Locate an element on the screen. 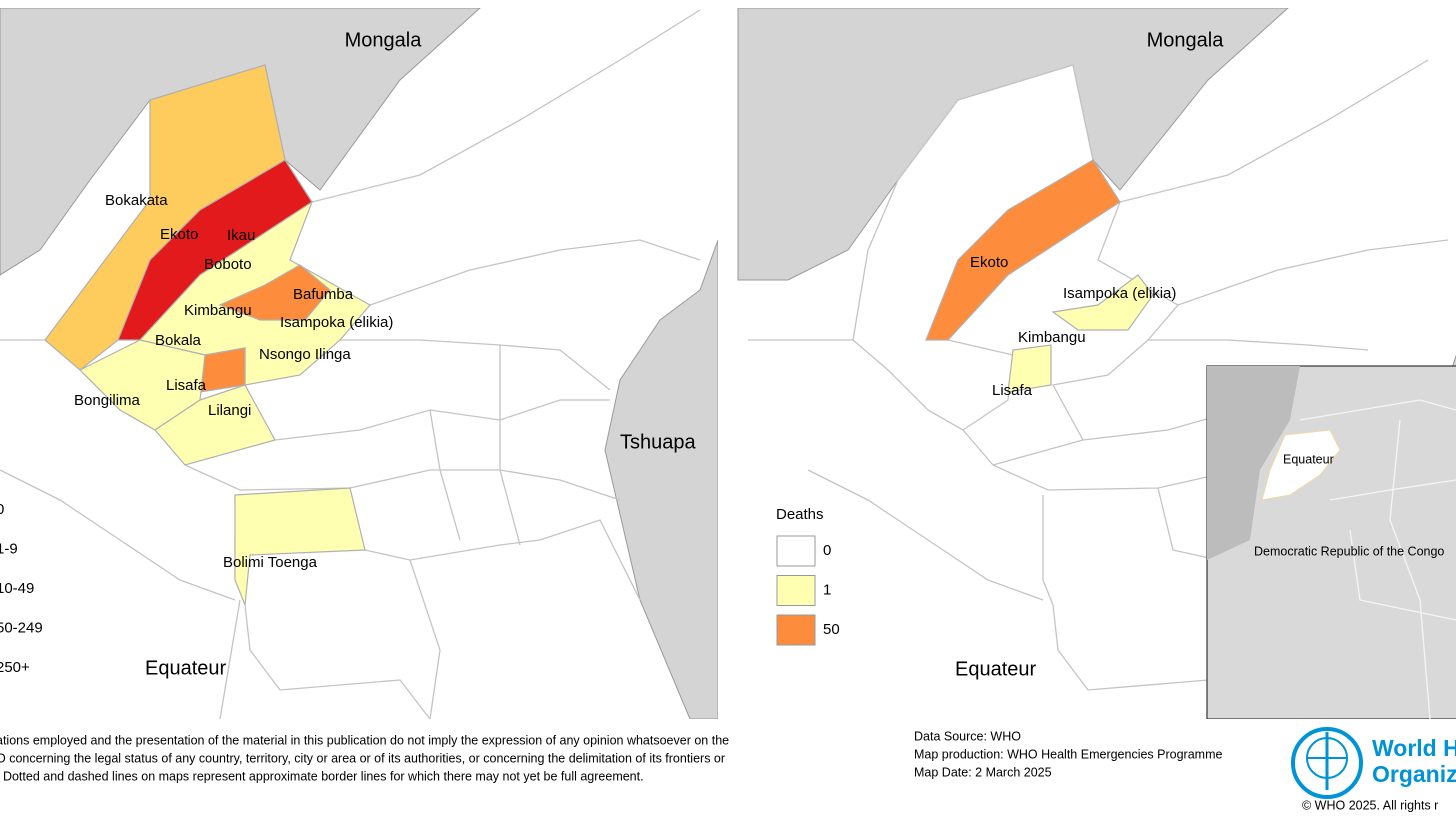 This screenshot has height=818, width=1456. legend: 0 1-9 10-49 50-249 250+ is located at coordinates (21, 588).